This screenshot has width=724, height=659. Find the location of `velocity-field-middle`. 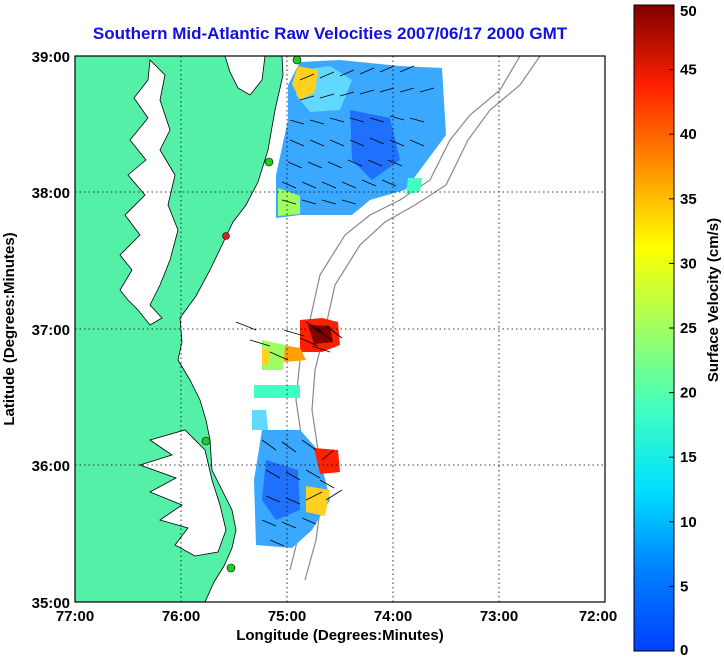

velocity-field-middle is located at coordinates (297, 358).